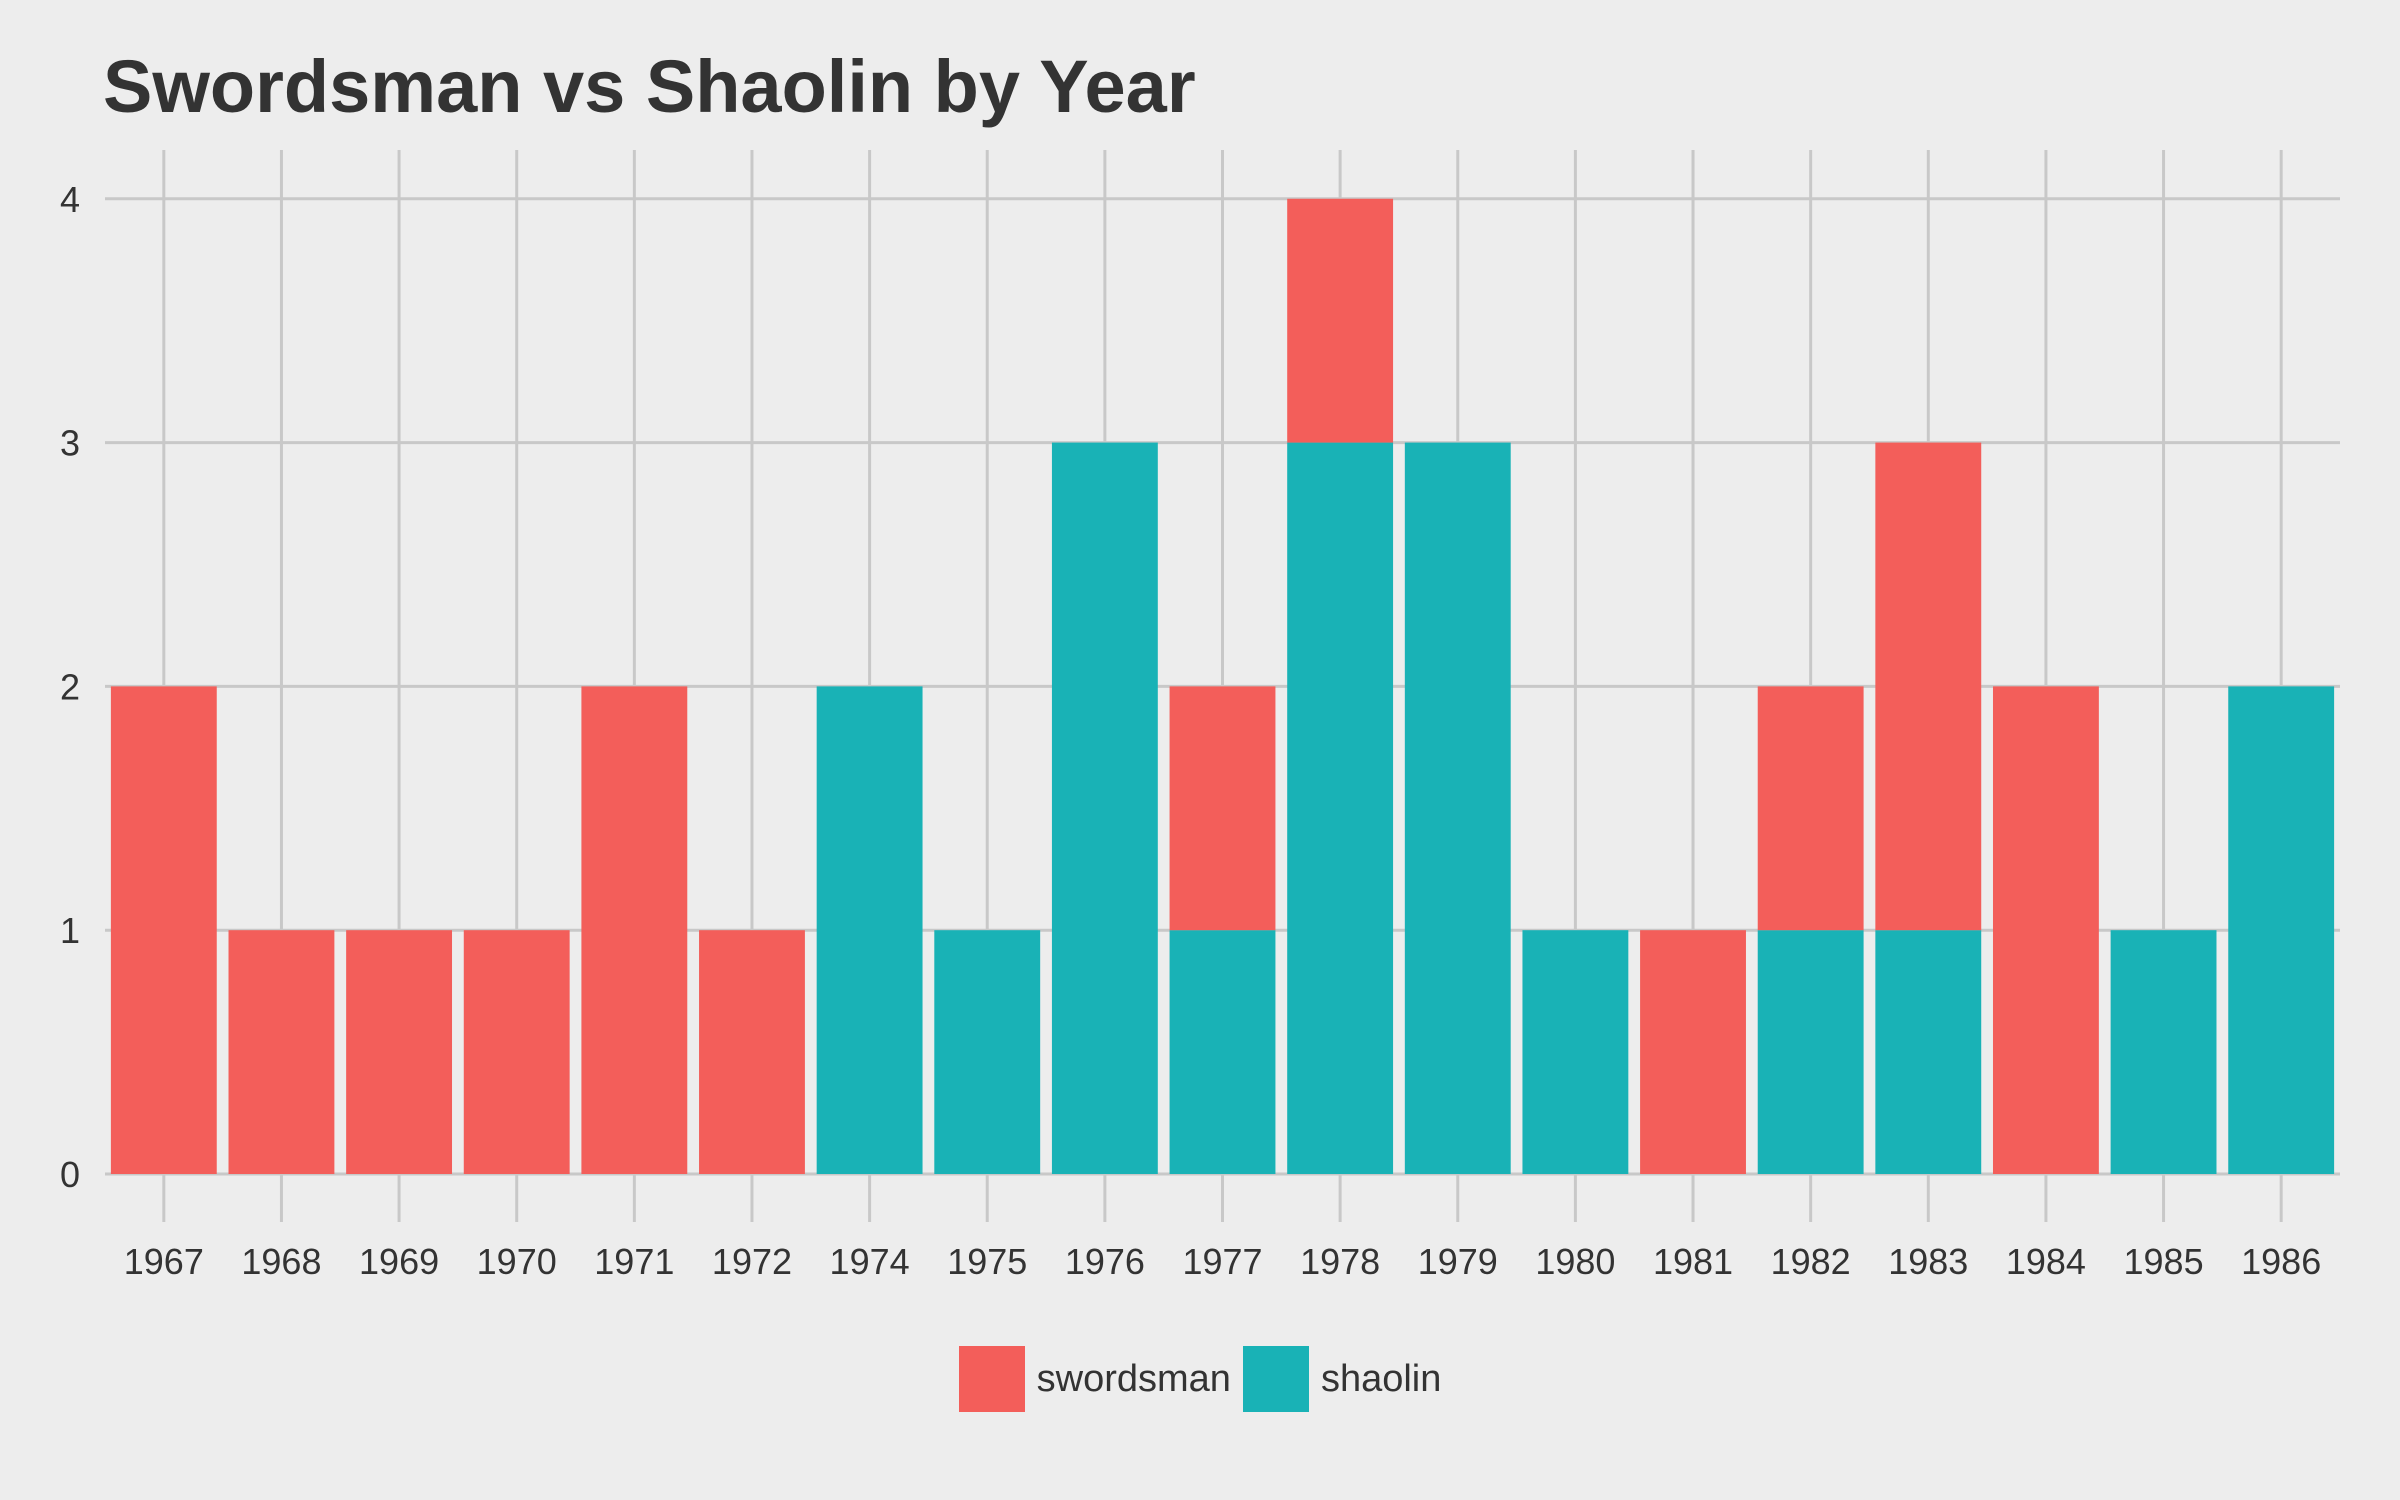  Describe the element at coordinates (163, 930) in the screenshot. I see `bar-swordsman-1967` at that location.